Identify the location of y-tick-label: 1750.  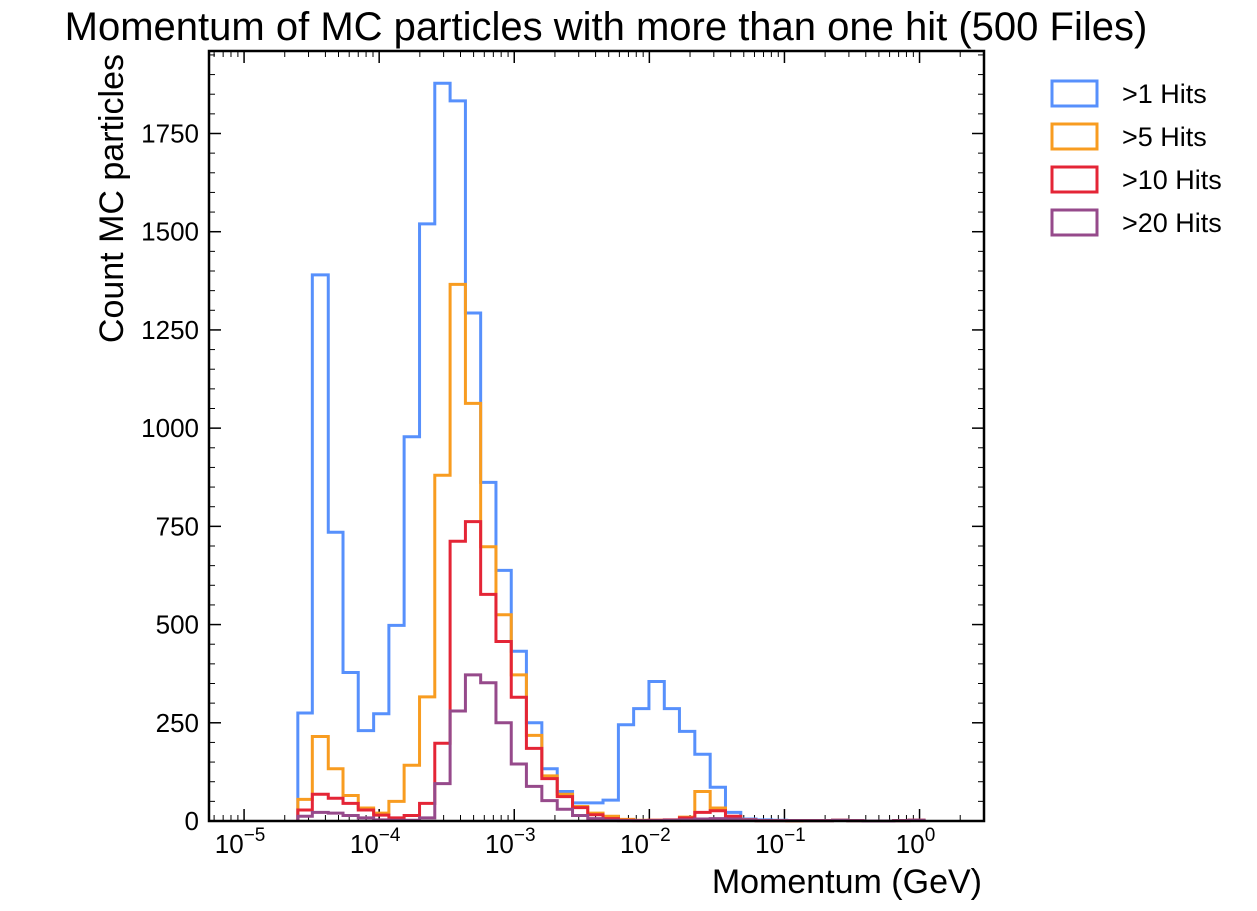
(170, 134).